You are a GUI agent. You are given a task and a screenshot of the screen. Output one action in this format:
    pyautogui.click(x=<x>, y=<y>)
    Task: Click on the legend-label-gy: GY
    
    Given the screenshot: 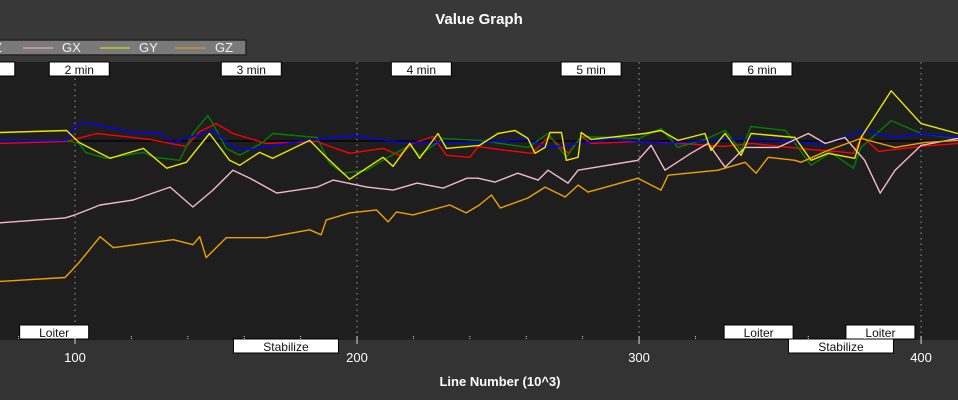 What is the action you would take?
    pyautogui.click(x=148, y=47)
    